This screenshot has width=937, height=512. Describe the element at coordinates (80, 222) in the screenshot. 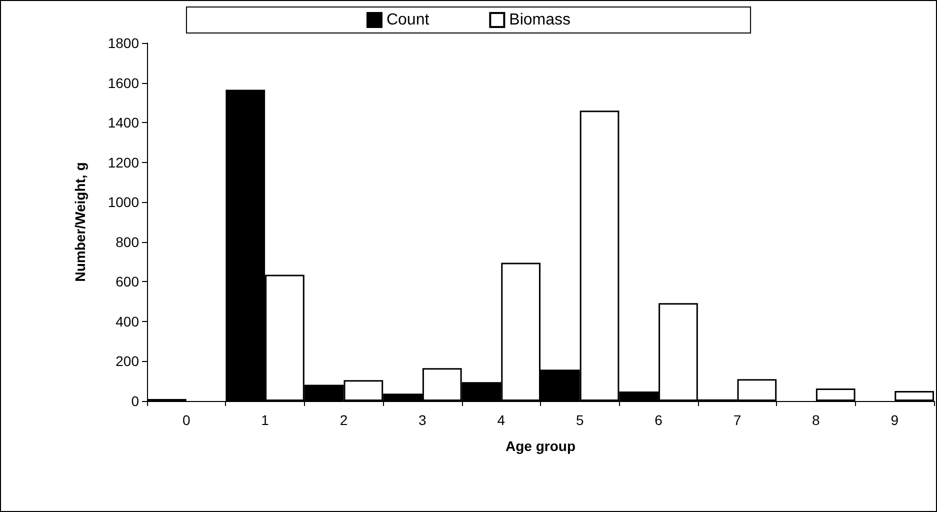

I see `y-axis-title: Number/Weight, g` at that location.